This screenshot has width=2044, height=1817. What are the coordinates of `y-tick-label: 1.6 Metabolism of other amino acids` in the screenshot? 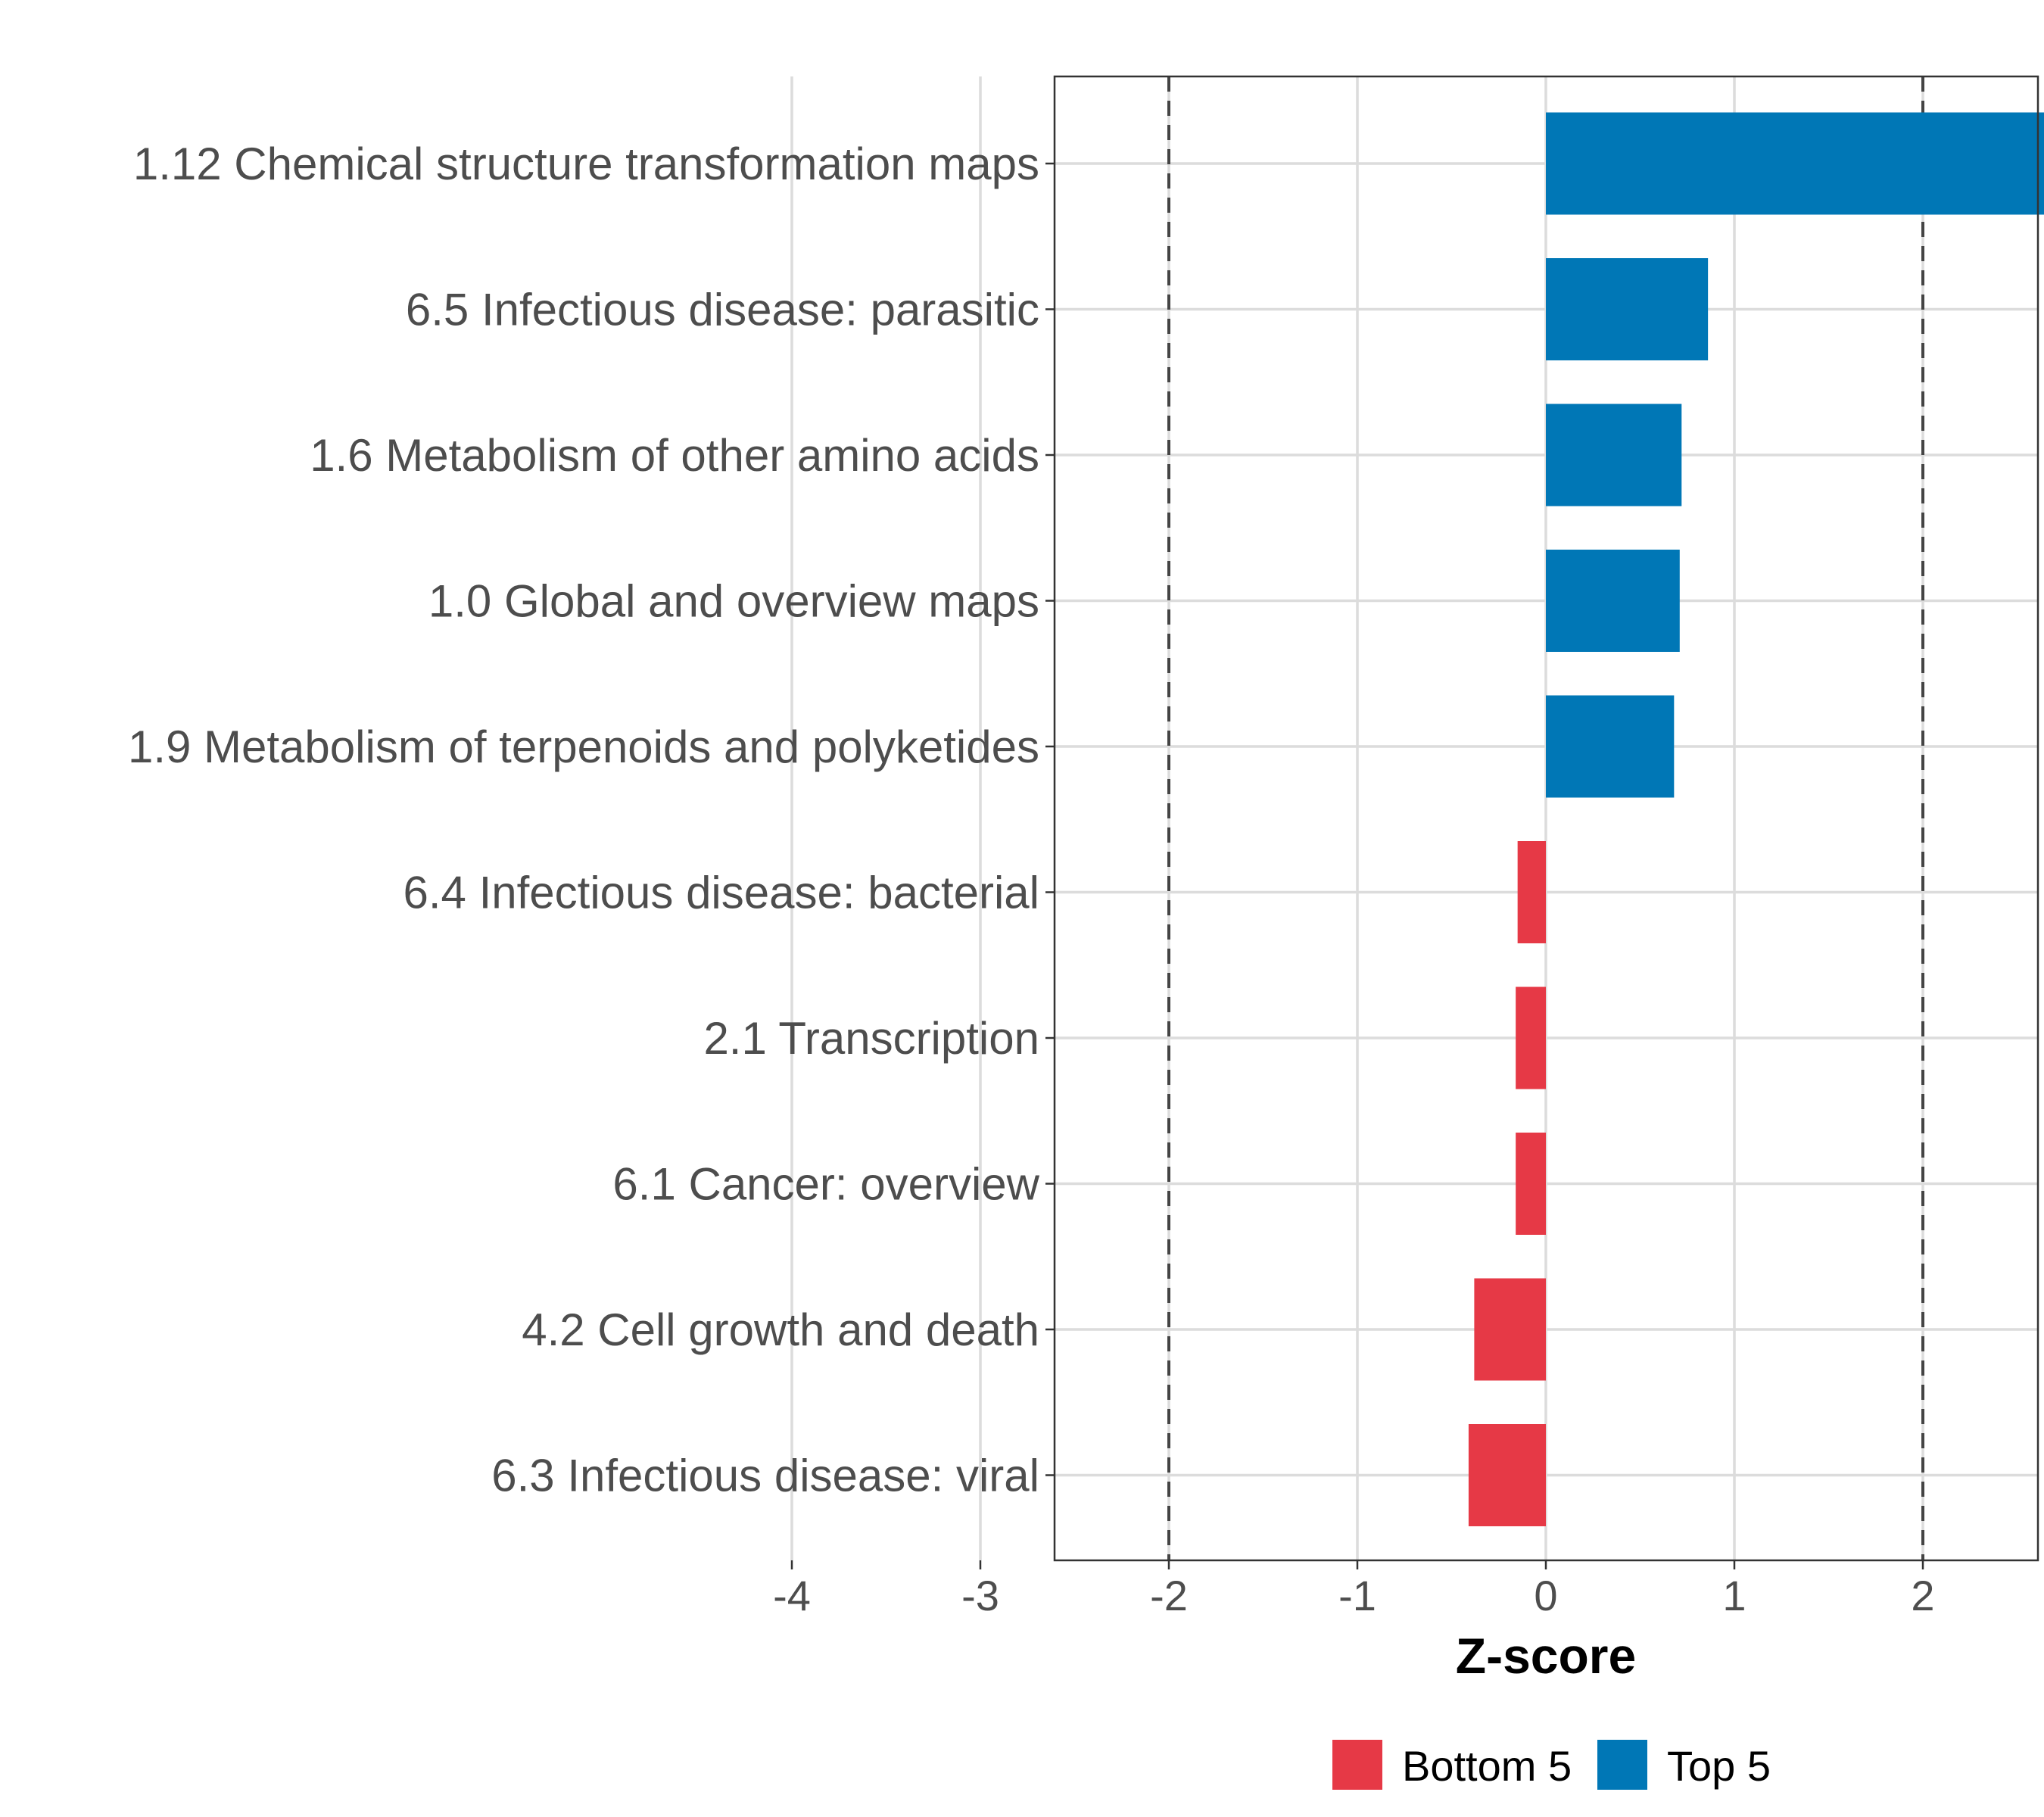 It's located at (674, 455).